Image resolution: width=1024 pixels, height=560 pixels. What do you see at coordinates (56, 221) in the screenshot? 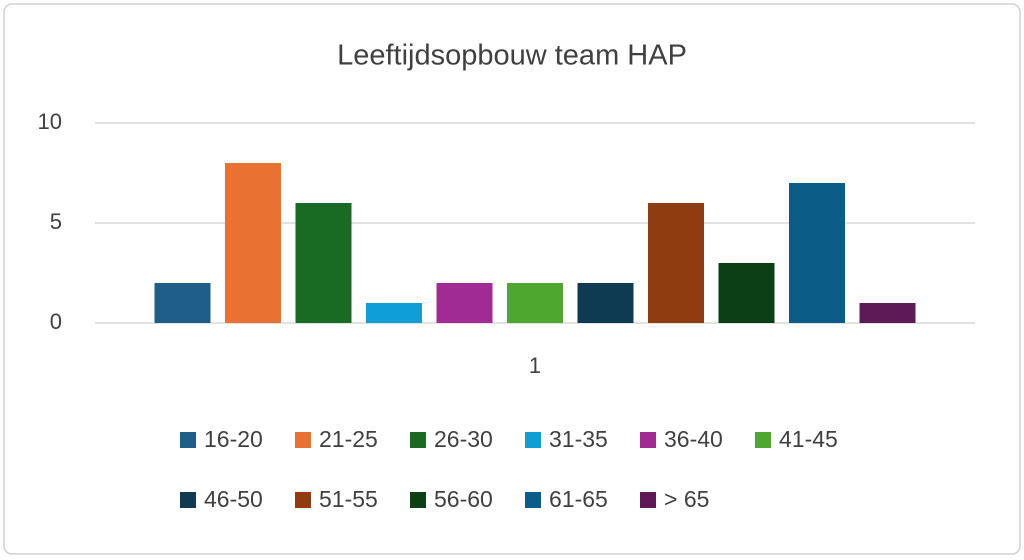
I see `y-tick-label: 5` at bounding box center [56, 221].